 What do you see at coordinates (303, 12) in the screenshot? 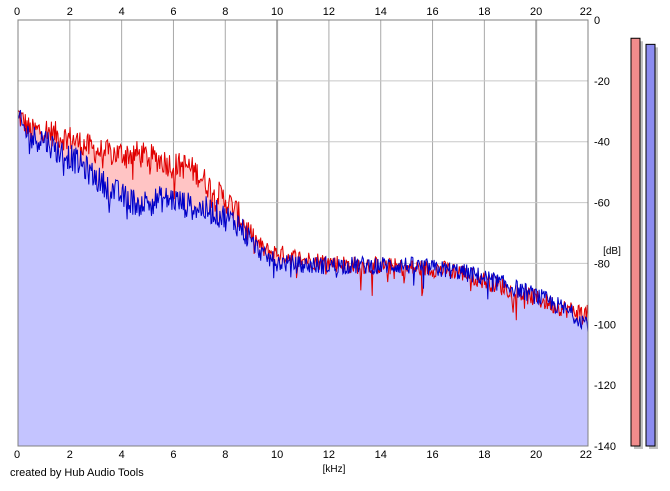
I see `x-ticks-top: 0 2 4 6 8 10 12 14 16 18 20 22` at bounding box center [303, 12].